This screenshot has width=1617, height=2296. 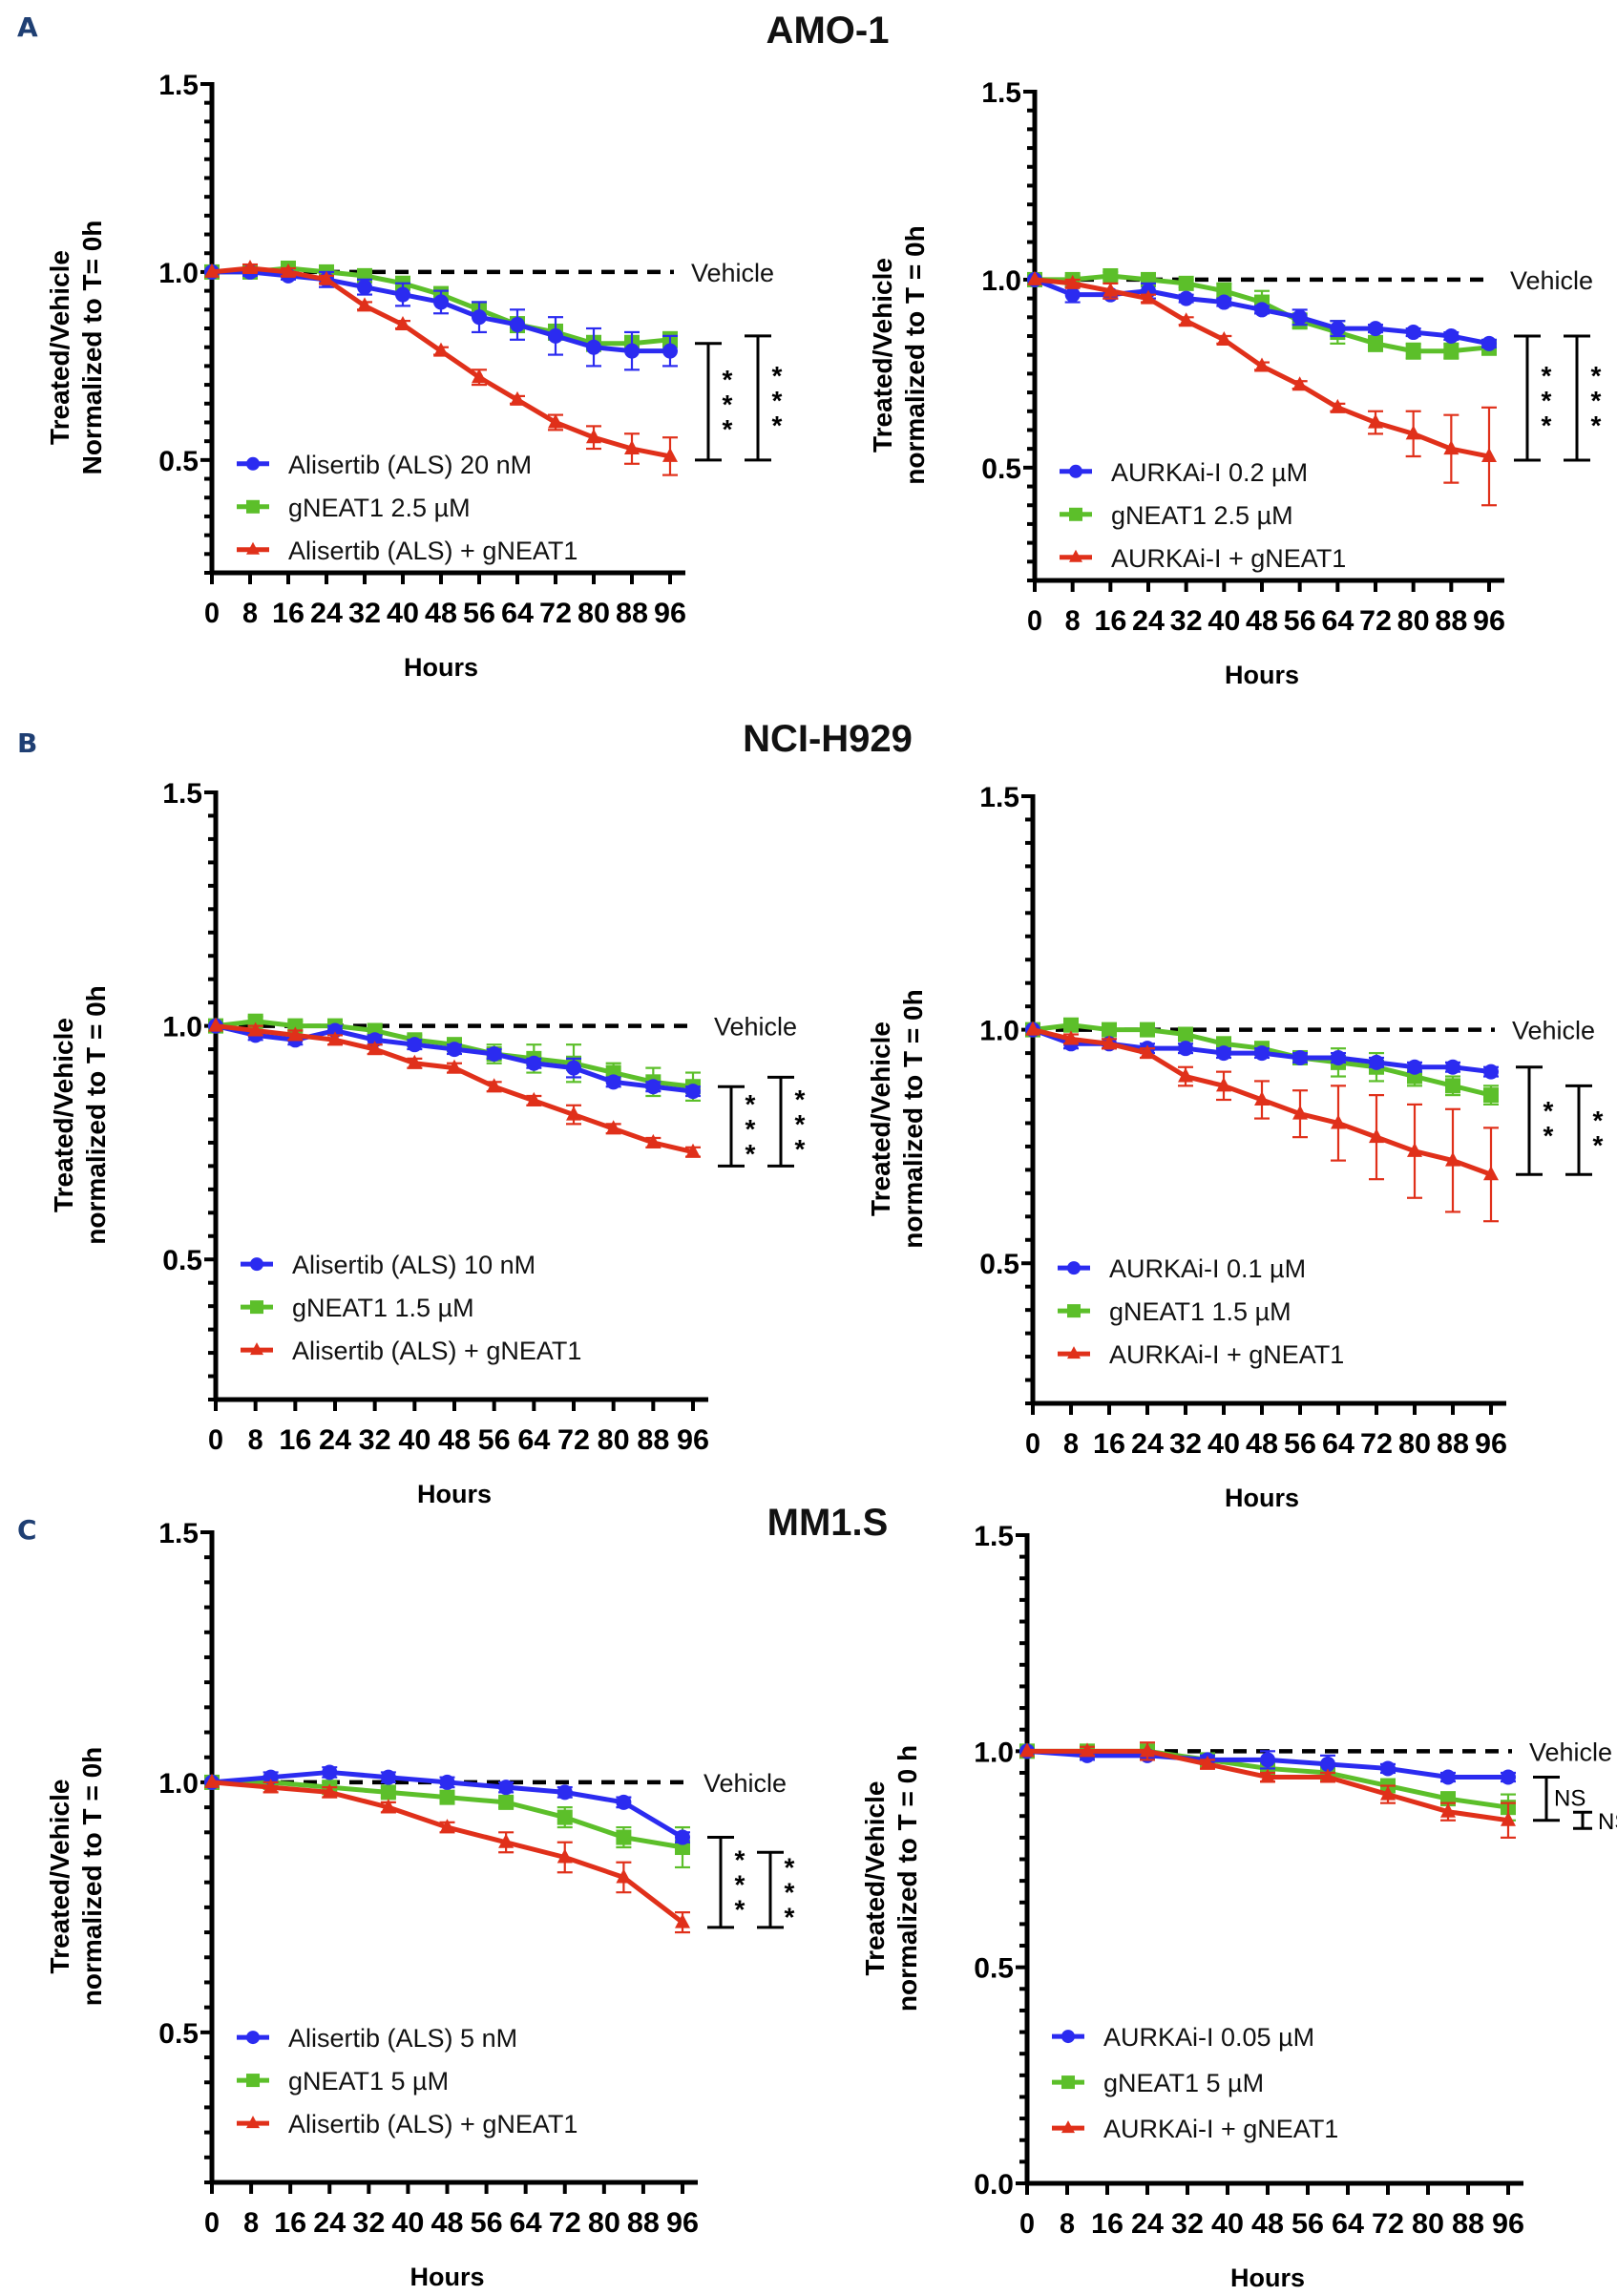 I want to click on x-tick-label: 88, so click(x=1468, y=2224).